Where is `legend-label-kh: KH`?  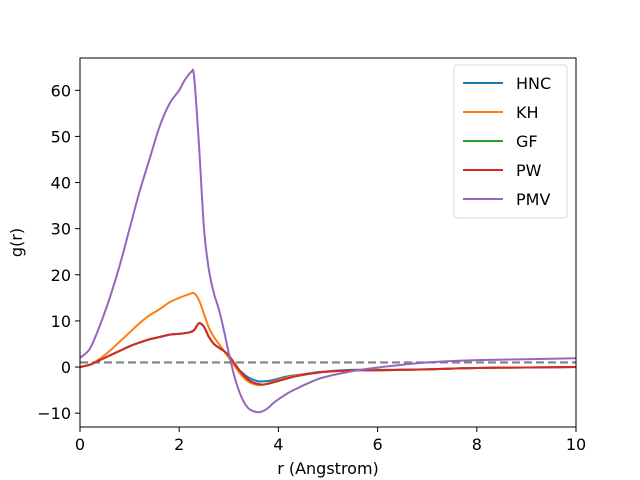 legend-label-kh: KH is located at coordinates (527, 112).